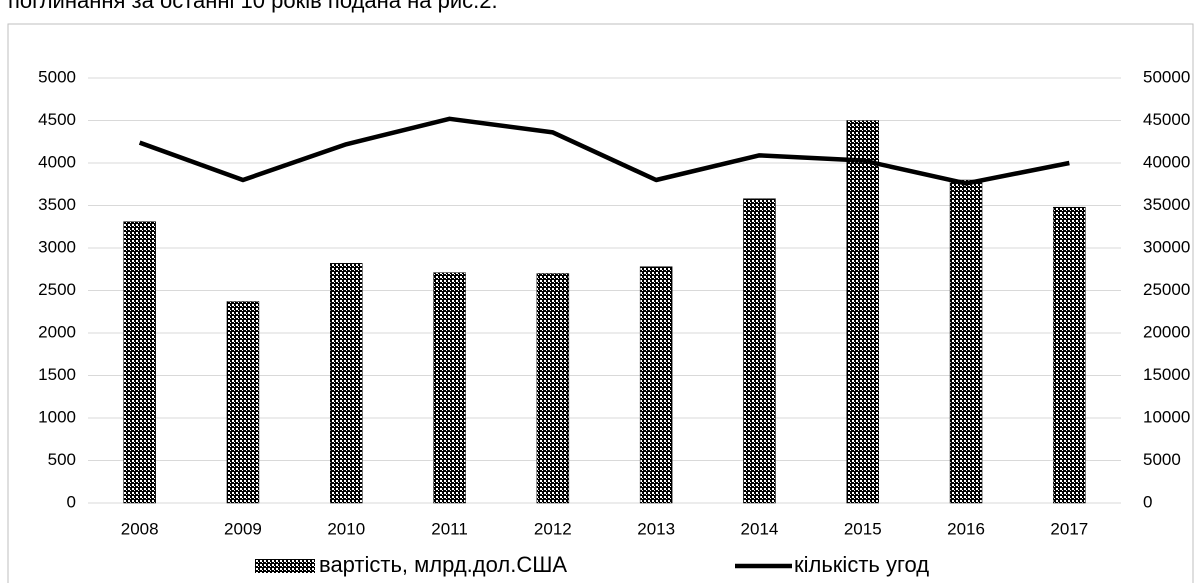 The image size is (1201, 583). What do you see at coordinates (863, 528) in the screenshot?
I see `x-tick-label: 2015` at bounding box center [863, 528].